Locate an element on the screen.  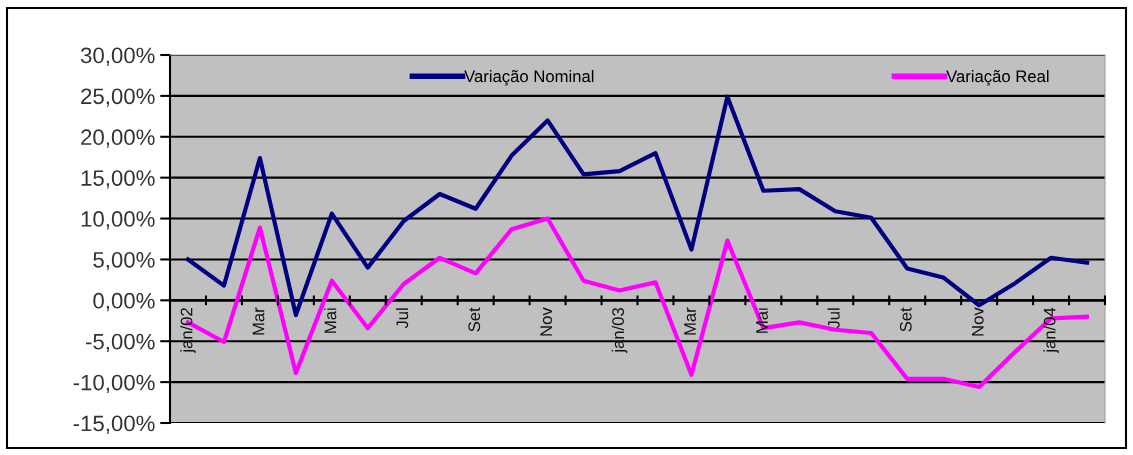
y-tick-label: -5,00% is located at coordinates (120, 343).